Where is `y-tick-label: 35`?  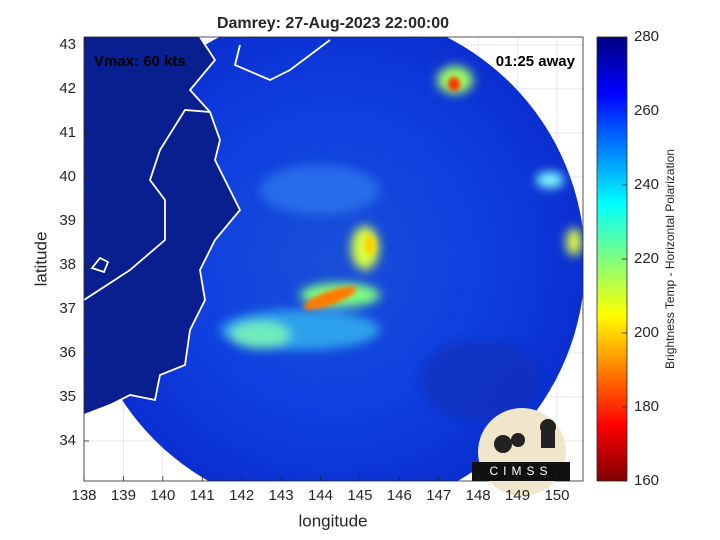 y-tick-label: 35 is located at coordinates (67, 396).